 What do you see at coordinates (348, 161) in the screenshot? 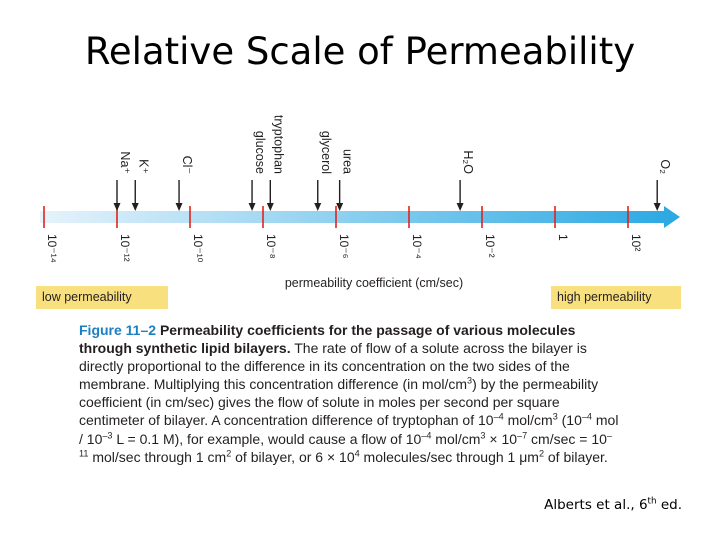
I see `molecule-label: urea` at bounding box center [348, 161].